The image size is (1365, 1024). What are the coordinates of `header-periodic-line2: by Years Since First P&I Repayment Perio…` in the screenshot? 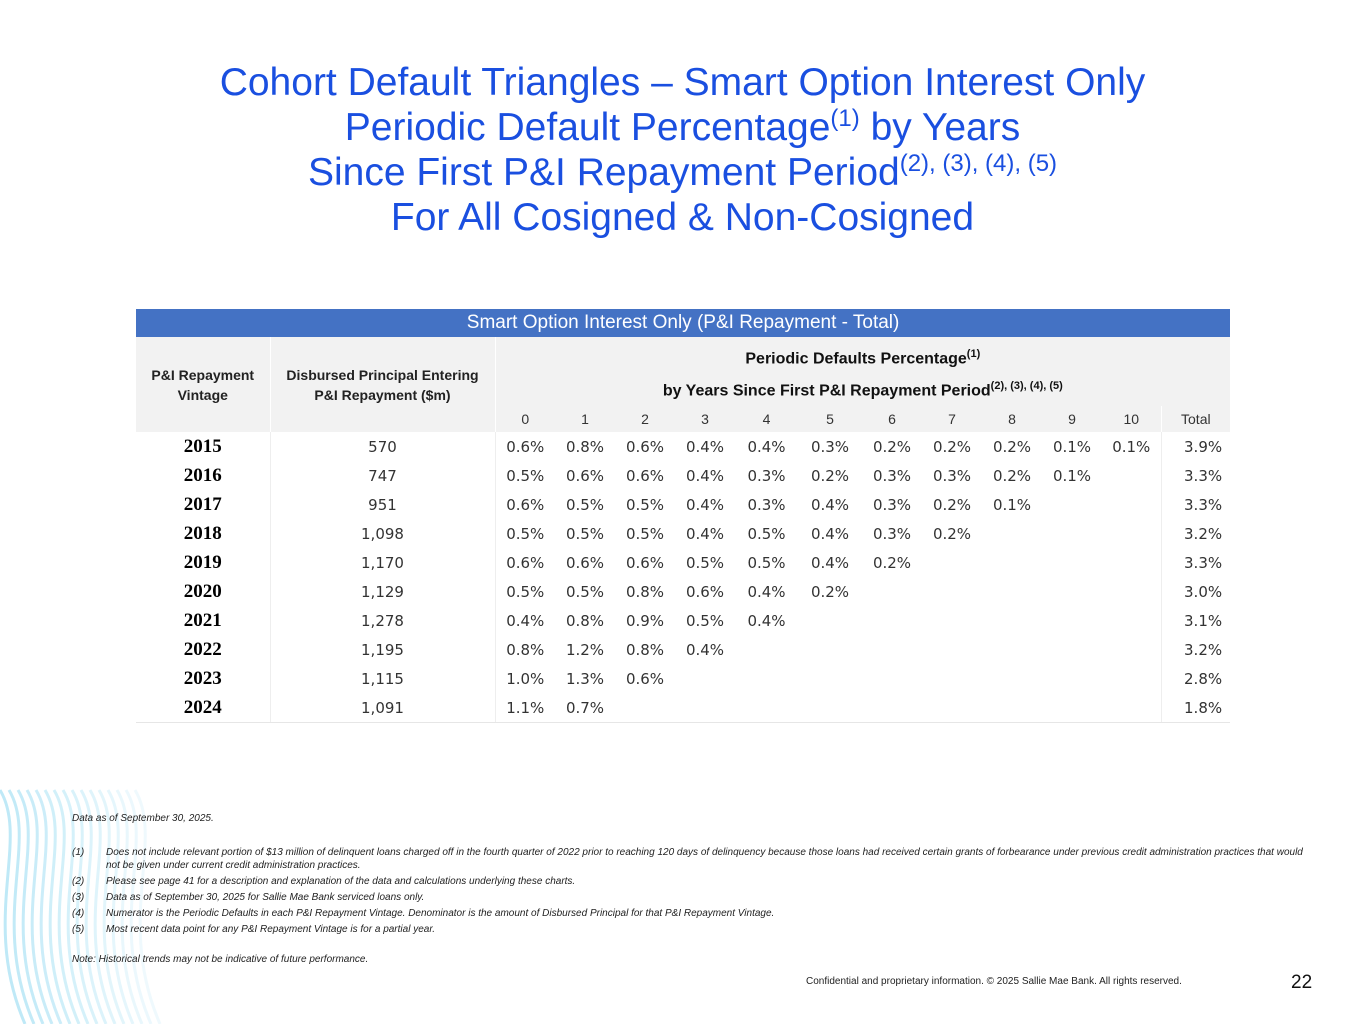 It's located at (863, 390).